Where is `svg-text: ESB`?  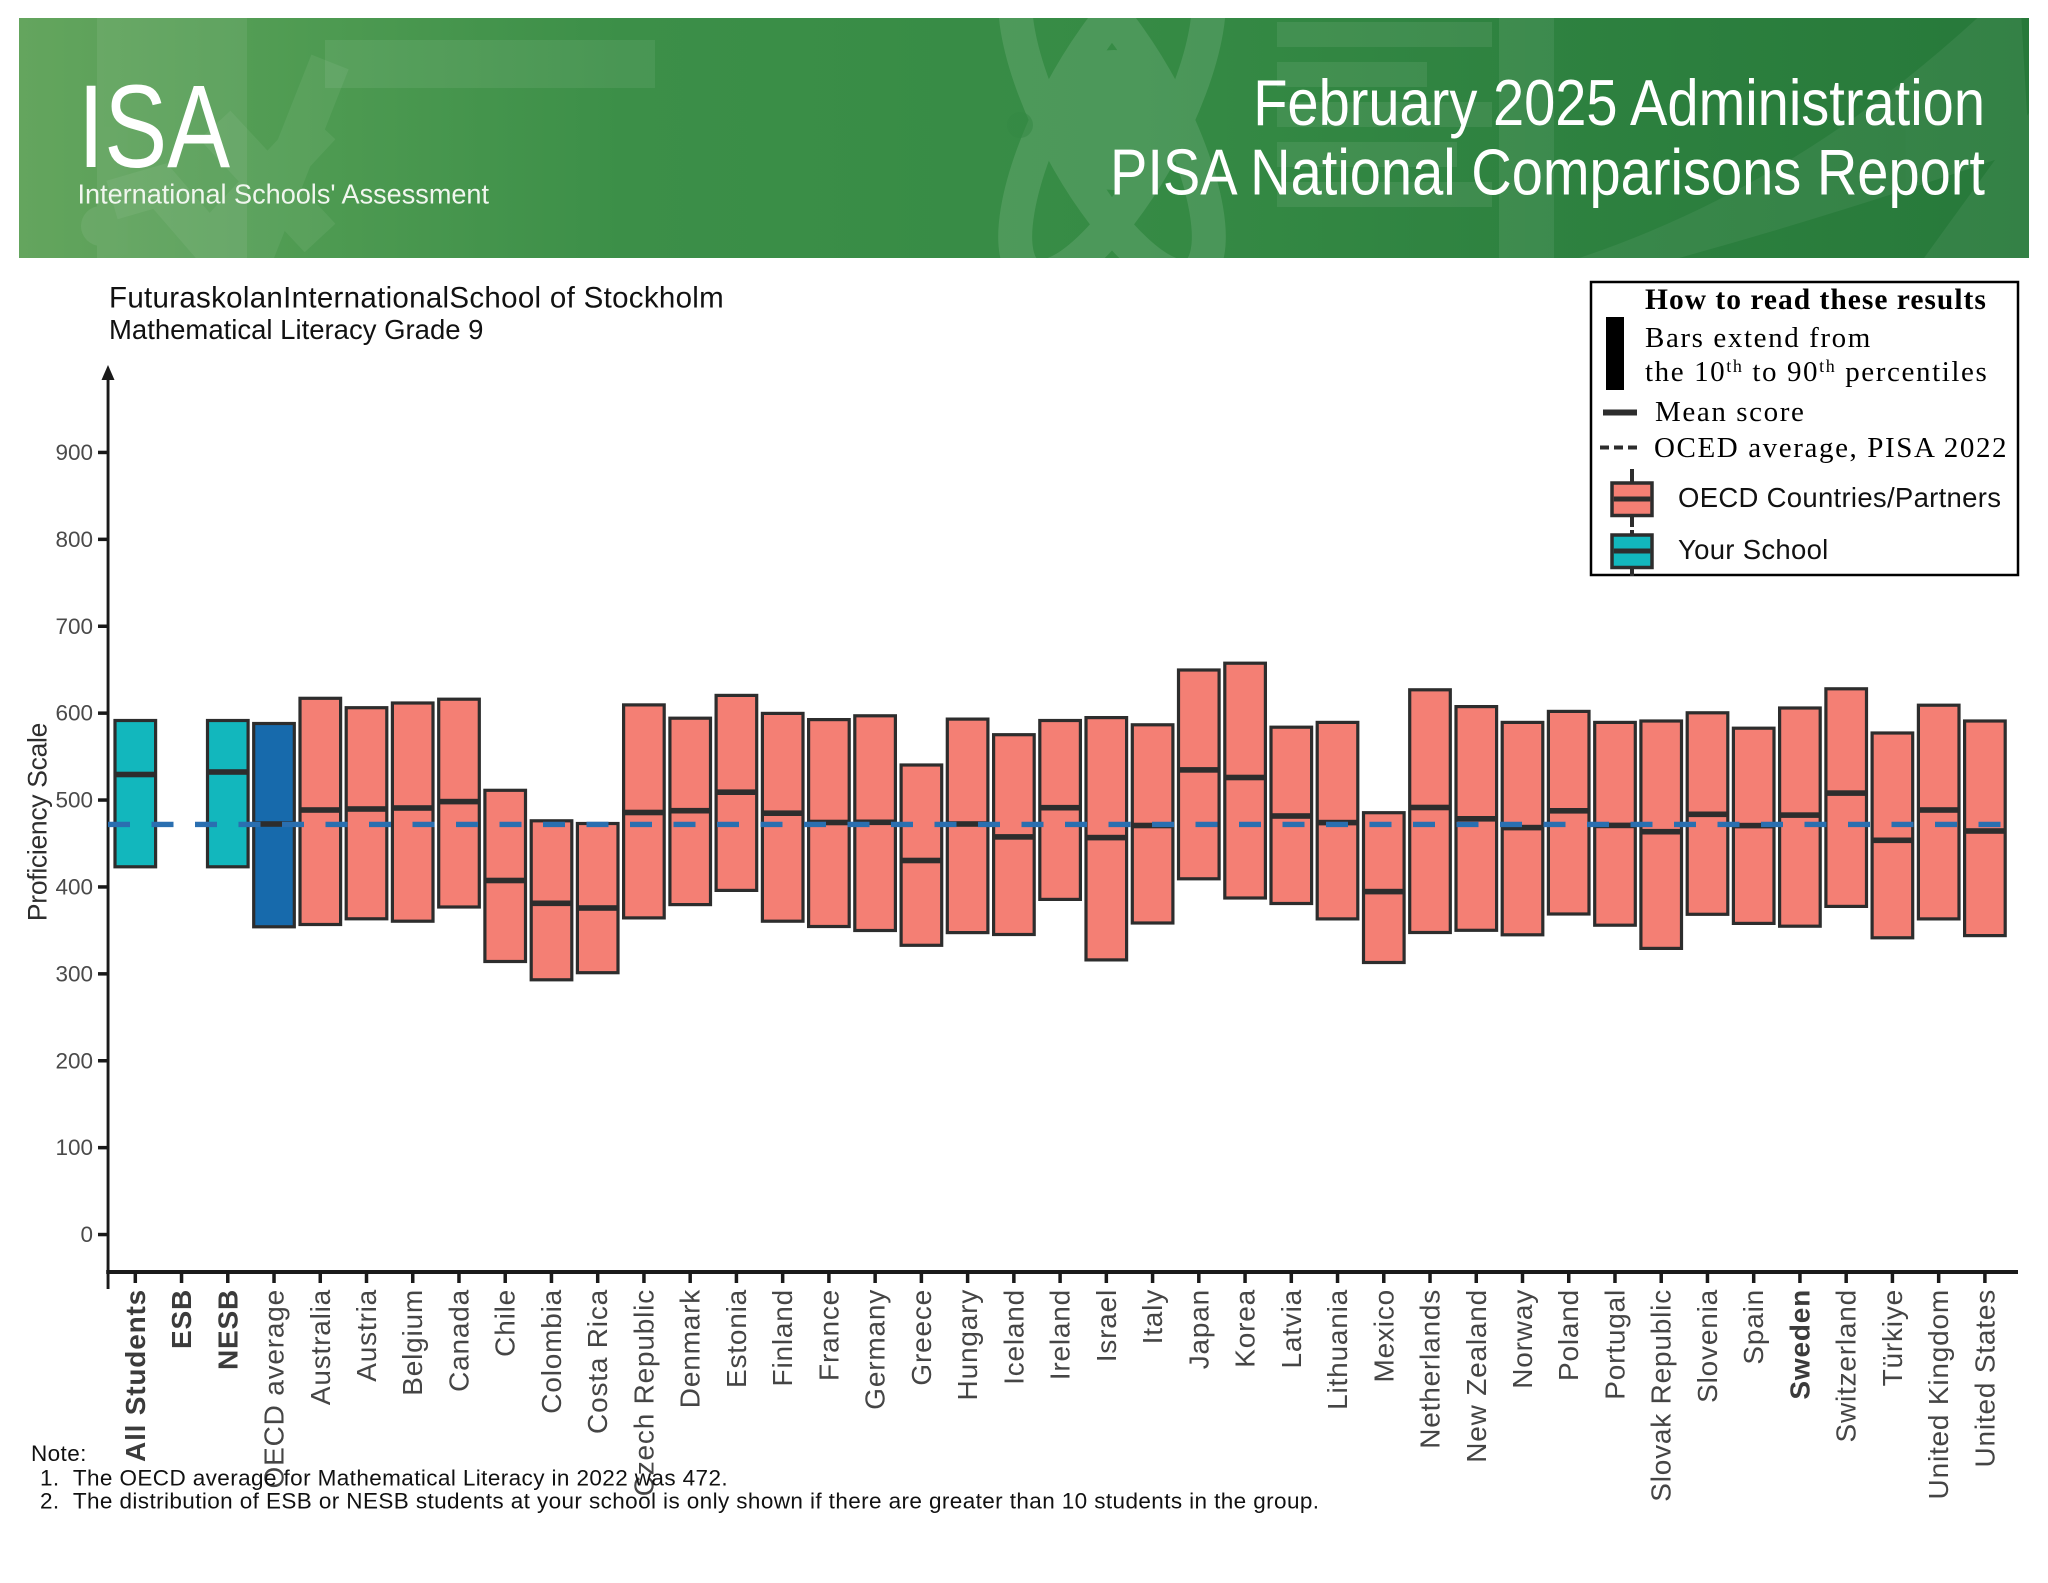 svg-text: ESB is located at coordinates (181, 1319).